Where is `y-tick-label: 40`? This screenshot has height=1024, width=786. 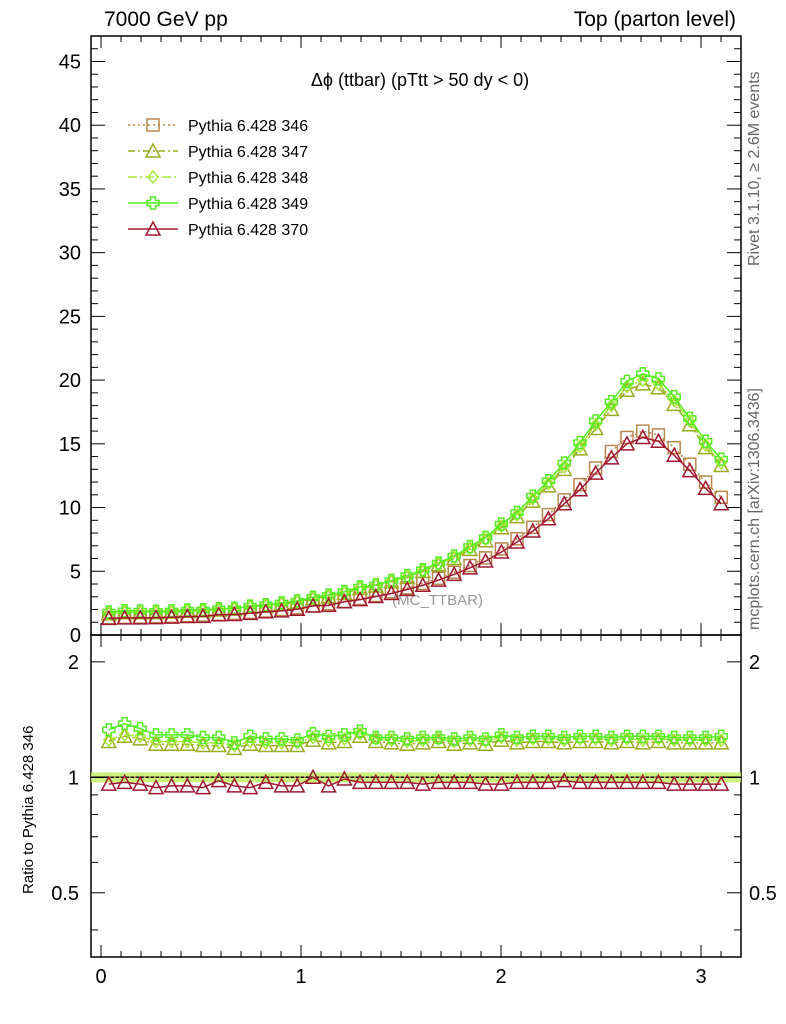 y-tick-label: 40 is located at coordinates (70, 126).